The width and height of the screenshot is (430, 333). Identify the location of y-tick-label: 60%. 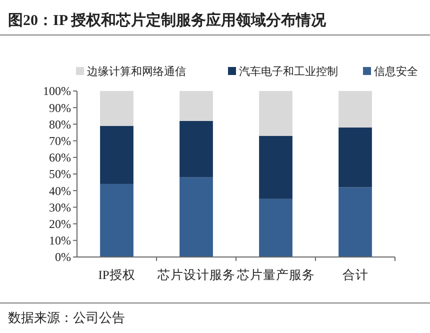
(60, 157).